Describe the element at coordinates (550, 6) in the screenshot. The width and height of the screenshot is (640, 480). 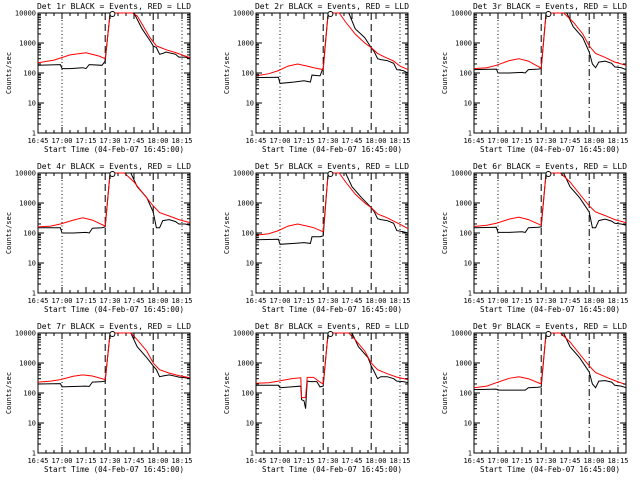
I see `chart-title: Det 3r BLACK = Events, RED = LLD` at that location.